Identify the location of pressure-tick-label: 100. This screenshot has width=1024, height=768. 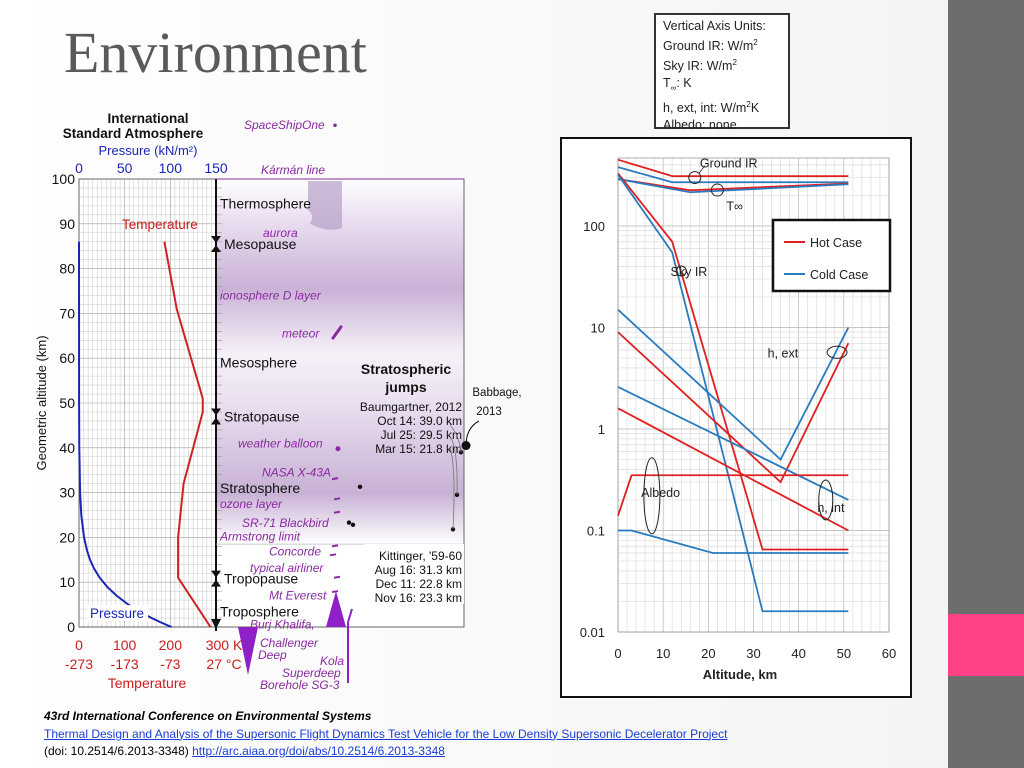
(171, 168).